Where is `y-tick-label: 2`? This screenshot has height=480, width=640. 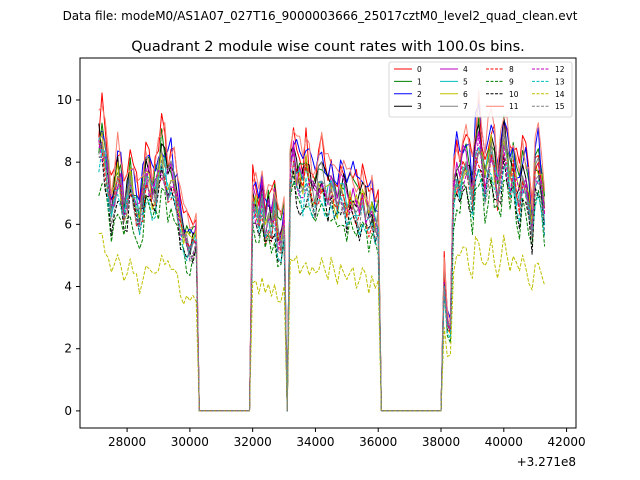 y-tick-label: 2 is located at coordinates (68, 349).